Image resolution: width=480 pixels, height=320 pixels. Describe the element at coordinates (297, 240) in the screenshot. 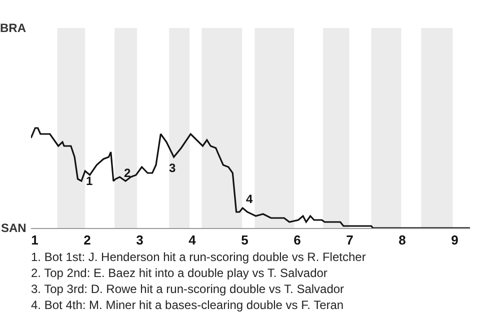

I see `x-tick-label: 6` at that location.